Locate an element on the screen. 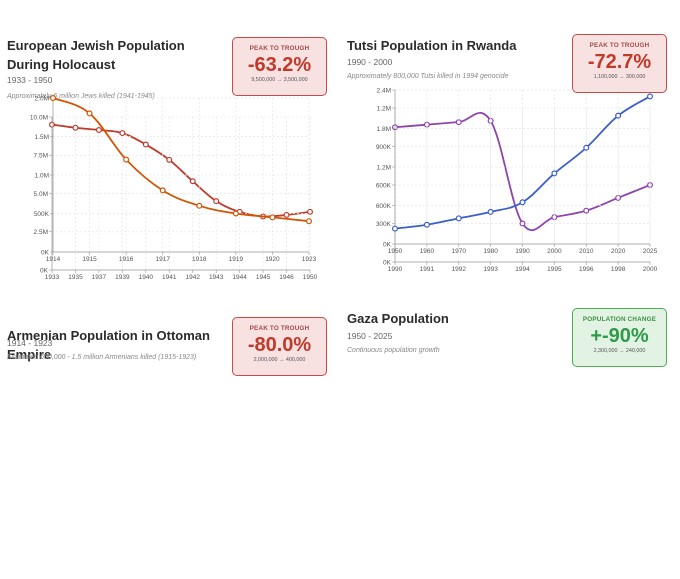 The image size is (680, 579). x-tick-label: 1916 is located at coordinates (126, 259).